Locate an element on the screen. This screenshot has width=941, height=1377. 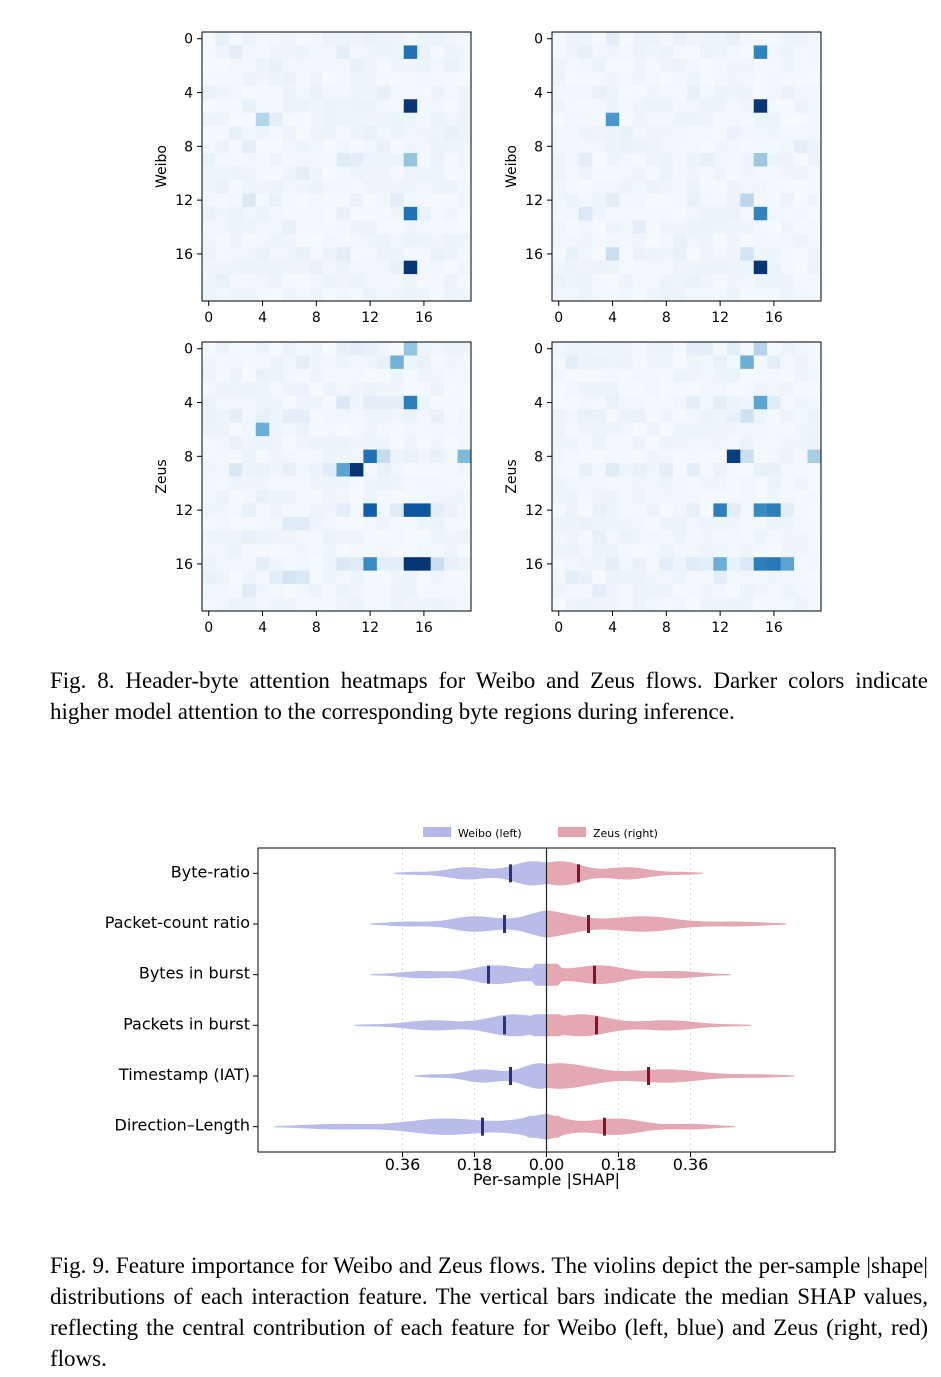
x-tick-label: 16 is located at coordinates (424, 627).